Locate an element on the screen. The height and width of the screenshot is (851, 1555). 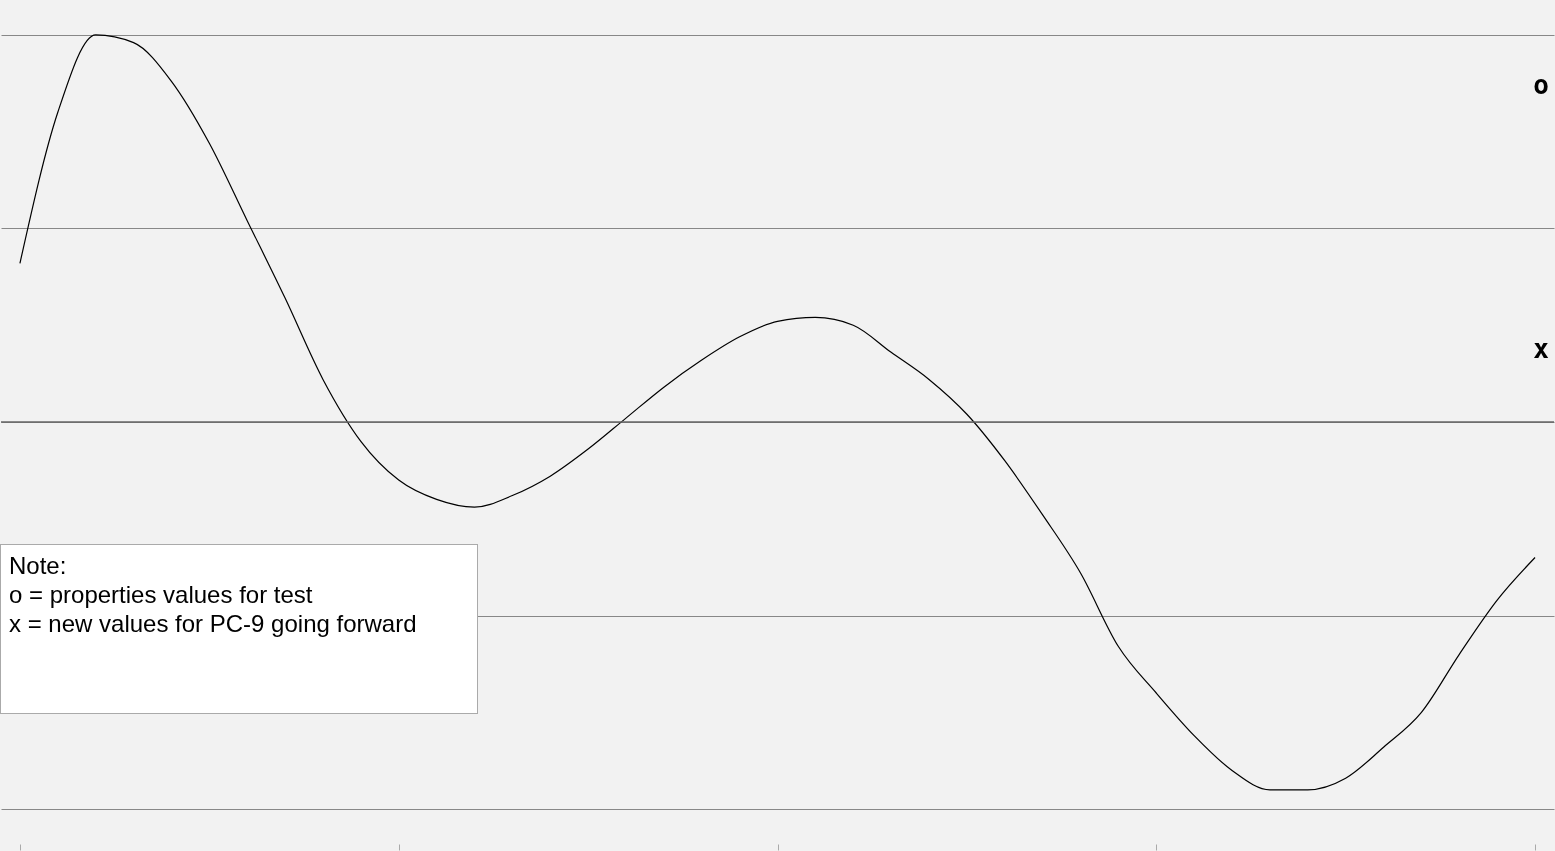
annotation: x is located at coordinates (1541, 349).